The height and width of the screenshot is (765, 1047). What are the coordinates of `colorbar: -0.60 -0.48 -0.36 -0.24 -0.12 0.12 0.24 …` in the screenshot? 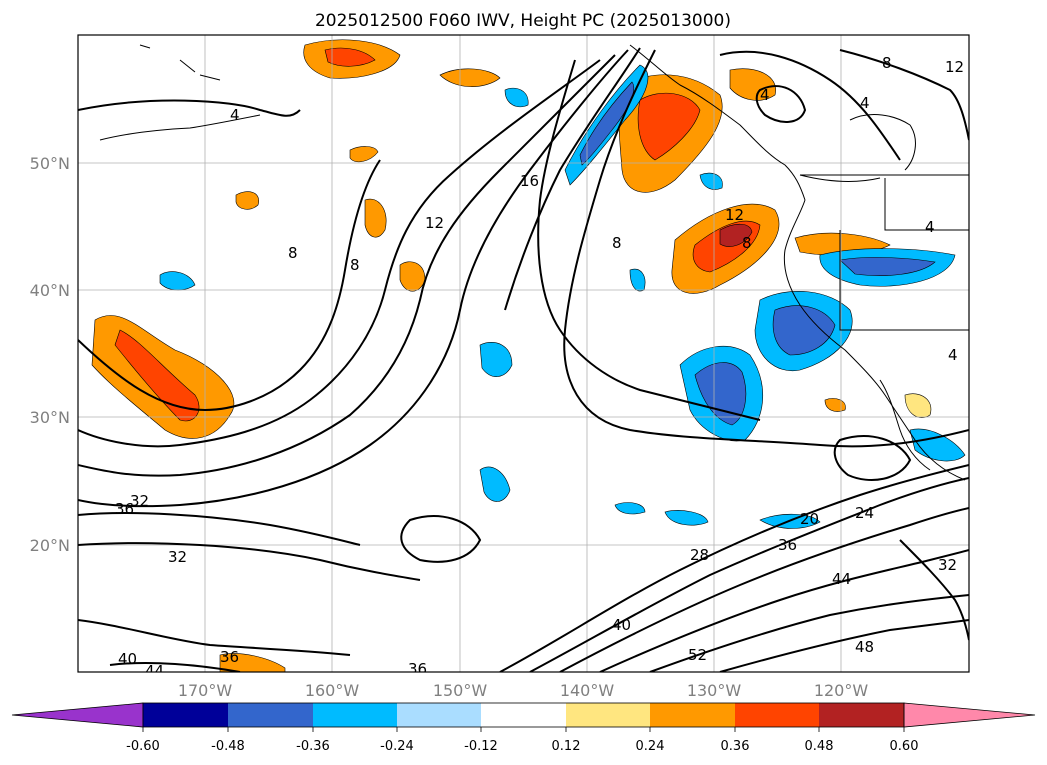 It's located at (523, 728).